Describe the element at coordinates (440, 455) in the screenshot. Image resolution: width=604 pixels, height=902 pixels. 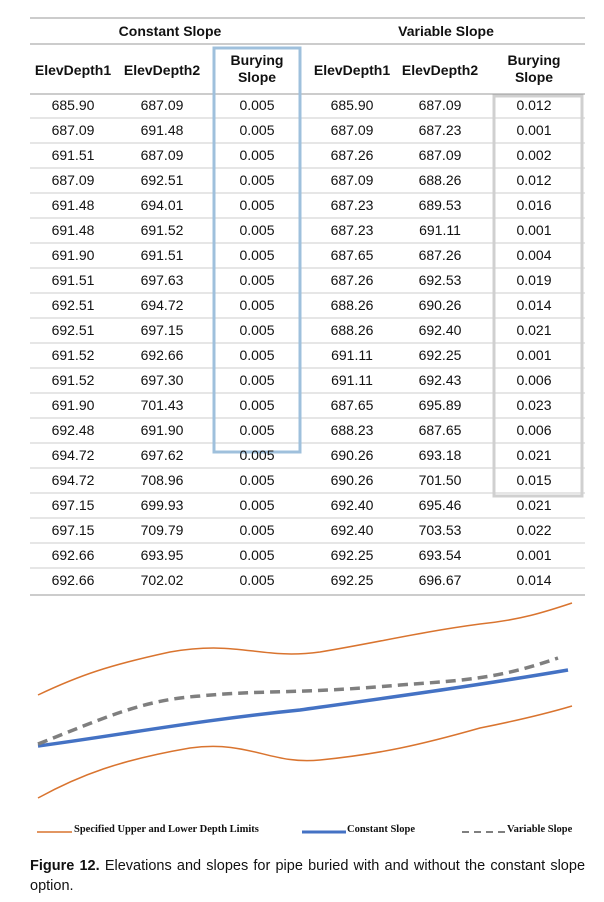
I see `cell: 693.18` at that location.